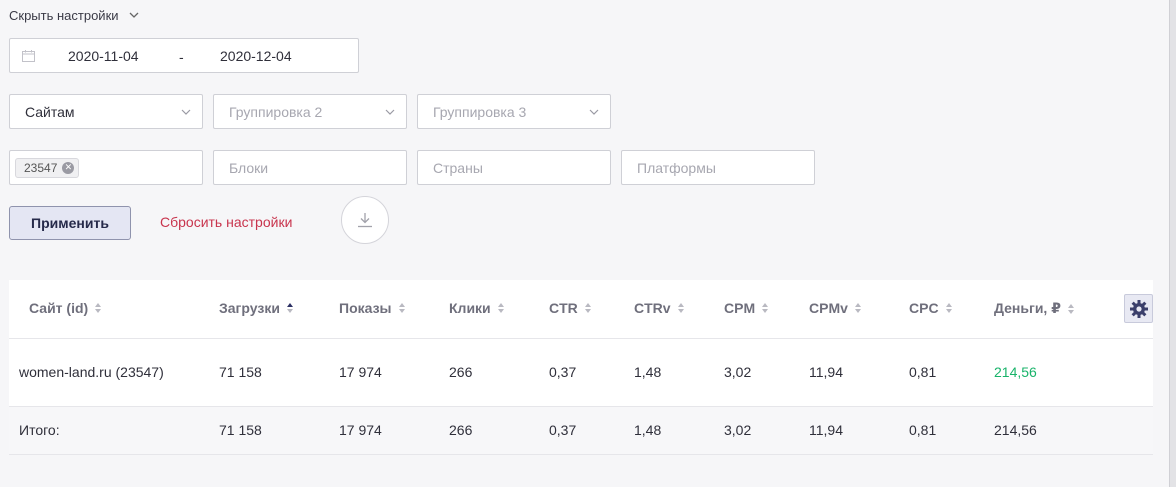 This screenshot has height=487, width=1176. What do you see at coordinates (828, 308) in the screenshot?
I see `column-label: CPMv` at bounding box center [828, 308].